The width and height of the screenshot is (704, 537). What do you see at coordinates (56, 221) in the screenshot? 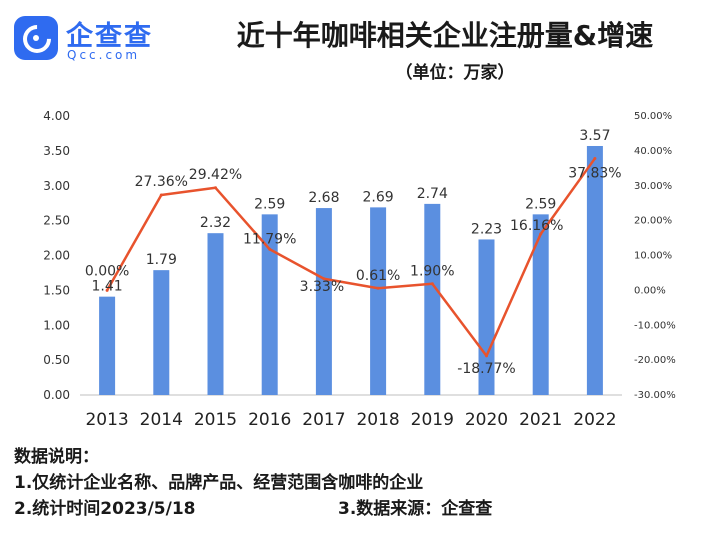
I see `y-left-tick-label: 2.50` at bounding box center [56, 221].